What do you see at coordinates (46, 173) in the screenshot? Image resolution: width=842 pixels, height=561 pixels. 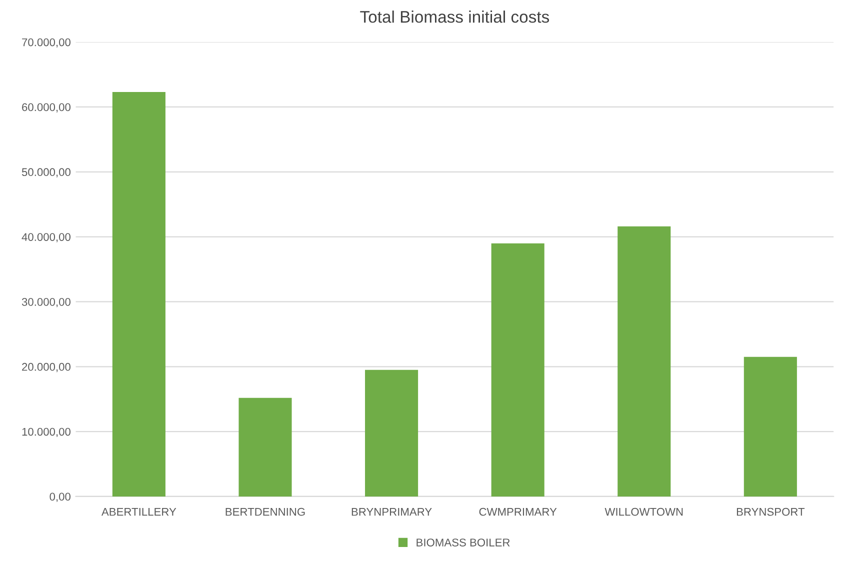 I see `y-tick-label: 50.000,00` at bounding box center [46, 173].